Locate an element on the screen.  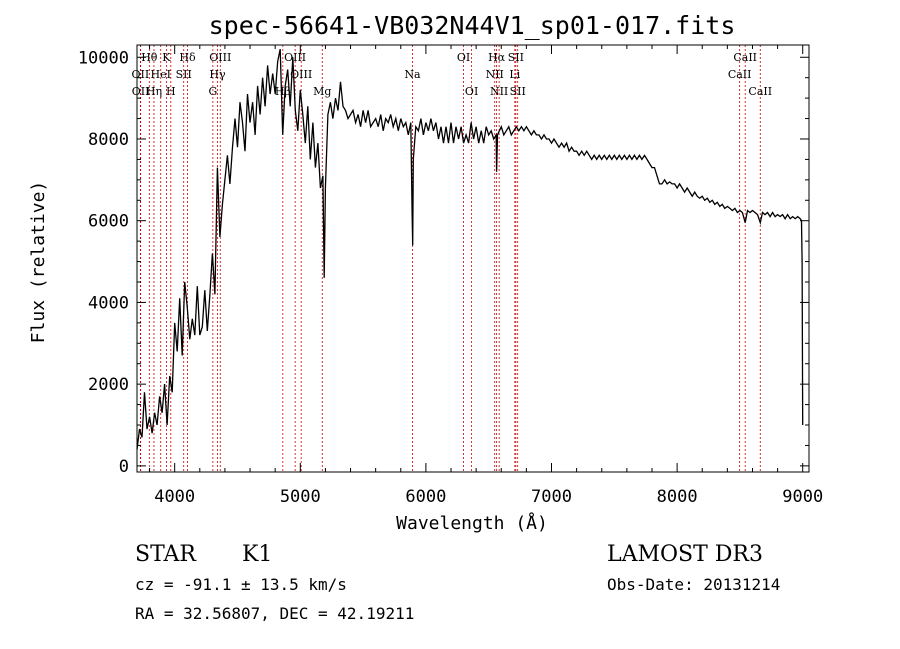
y-axis-label: Flux (relative) is located at coordinates (38, 262).